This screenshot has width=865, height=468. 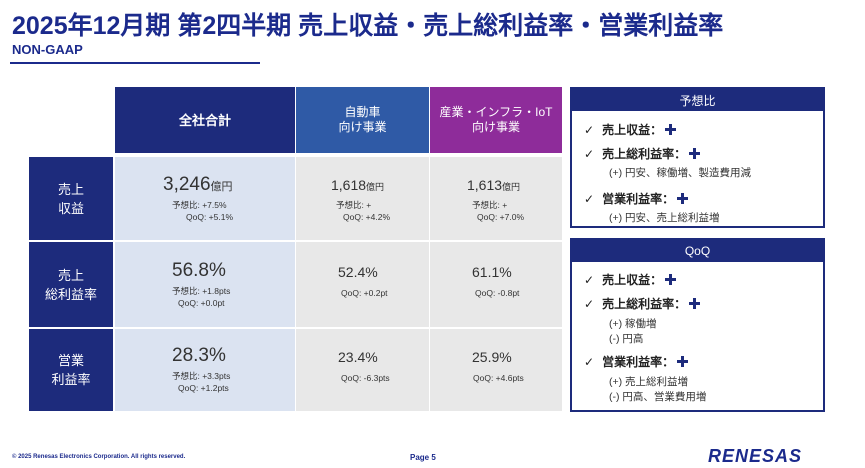 I want to click on operating-margin-total-value: 28.3%, so click(x=199, y=355).